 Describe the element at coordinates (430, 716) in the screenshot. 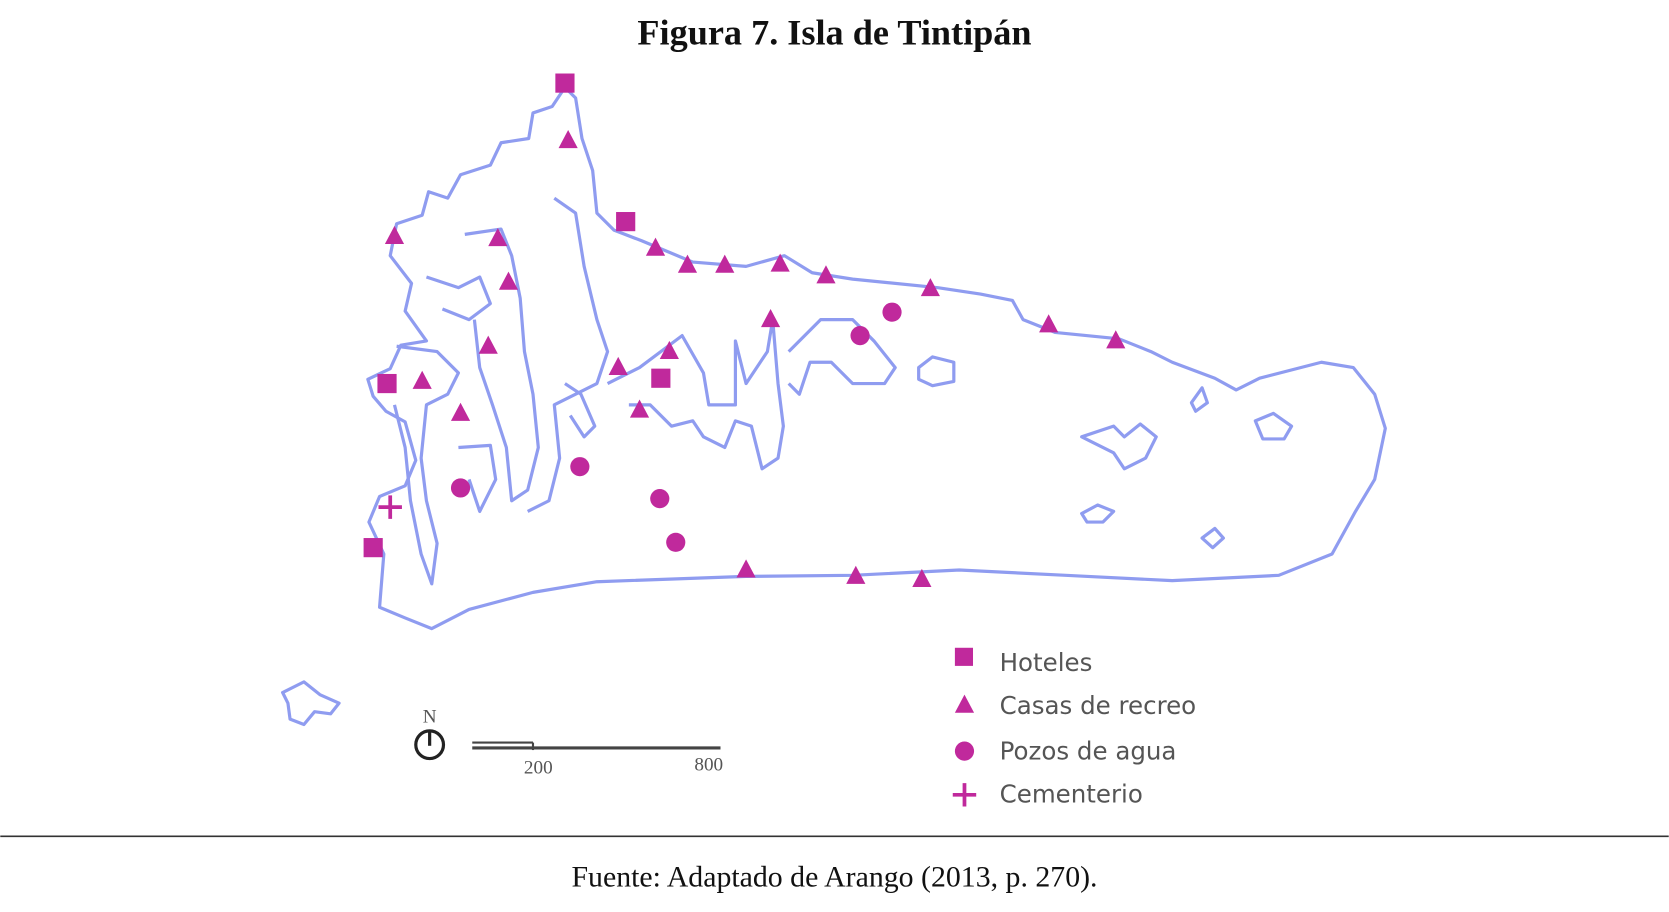

I see `north-label: N` at that location.